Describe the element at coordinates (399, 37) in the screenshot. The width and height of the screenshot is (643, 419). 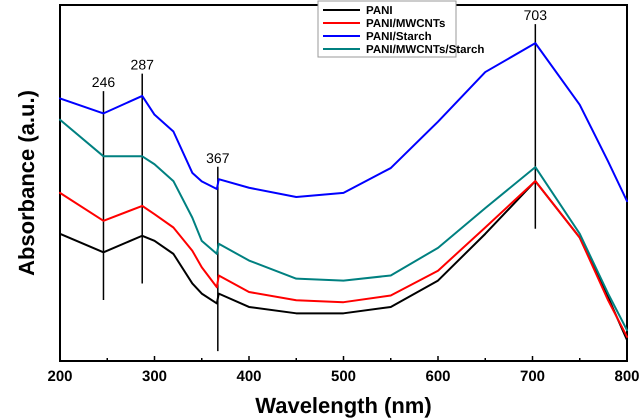
I see `legend-label: PANI/Starch` at that location.